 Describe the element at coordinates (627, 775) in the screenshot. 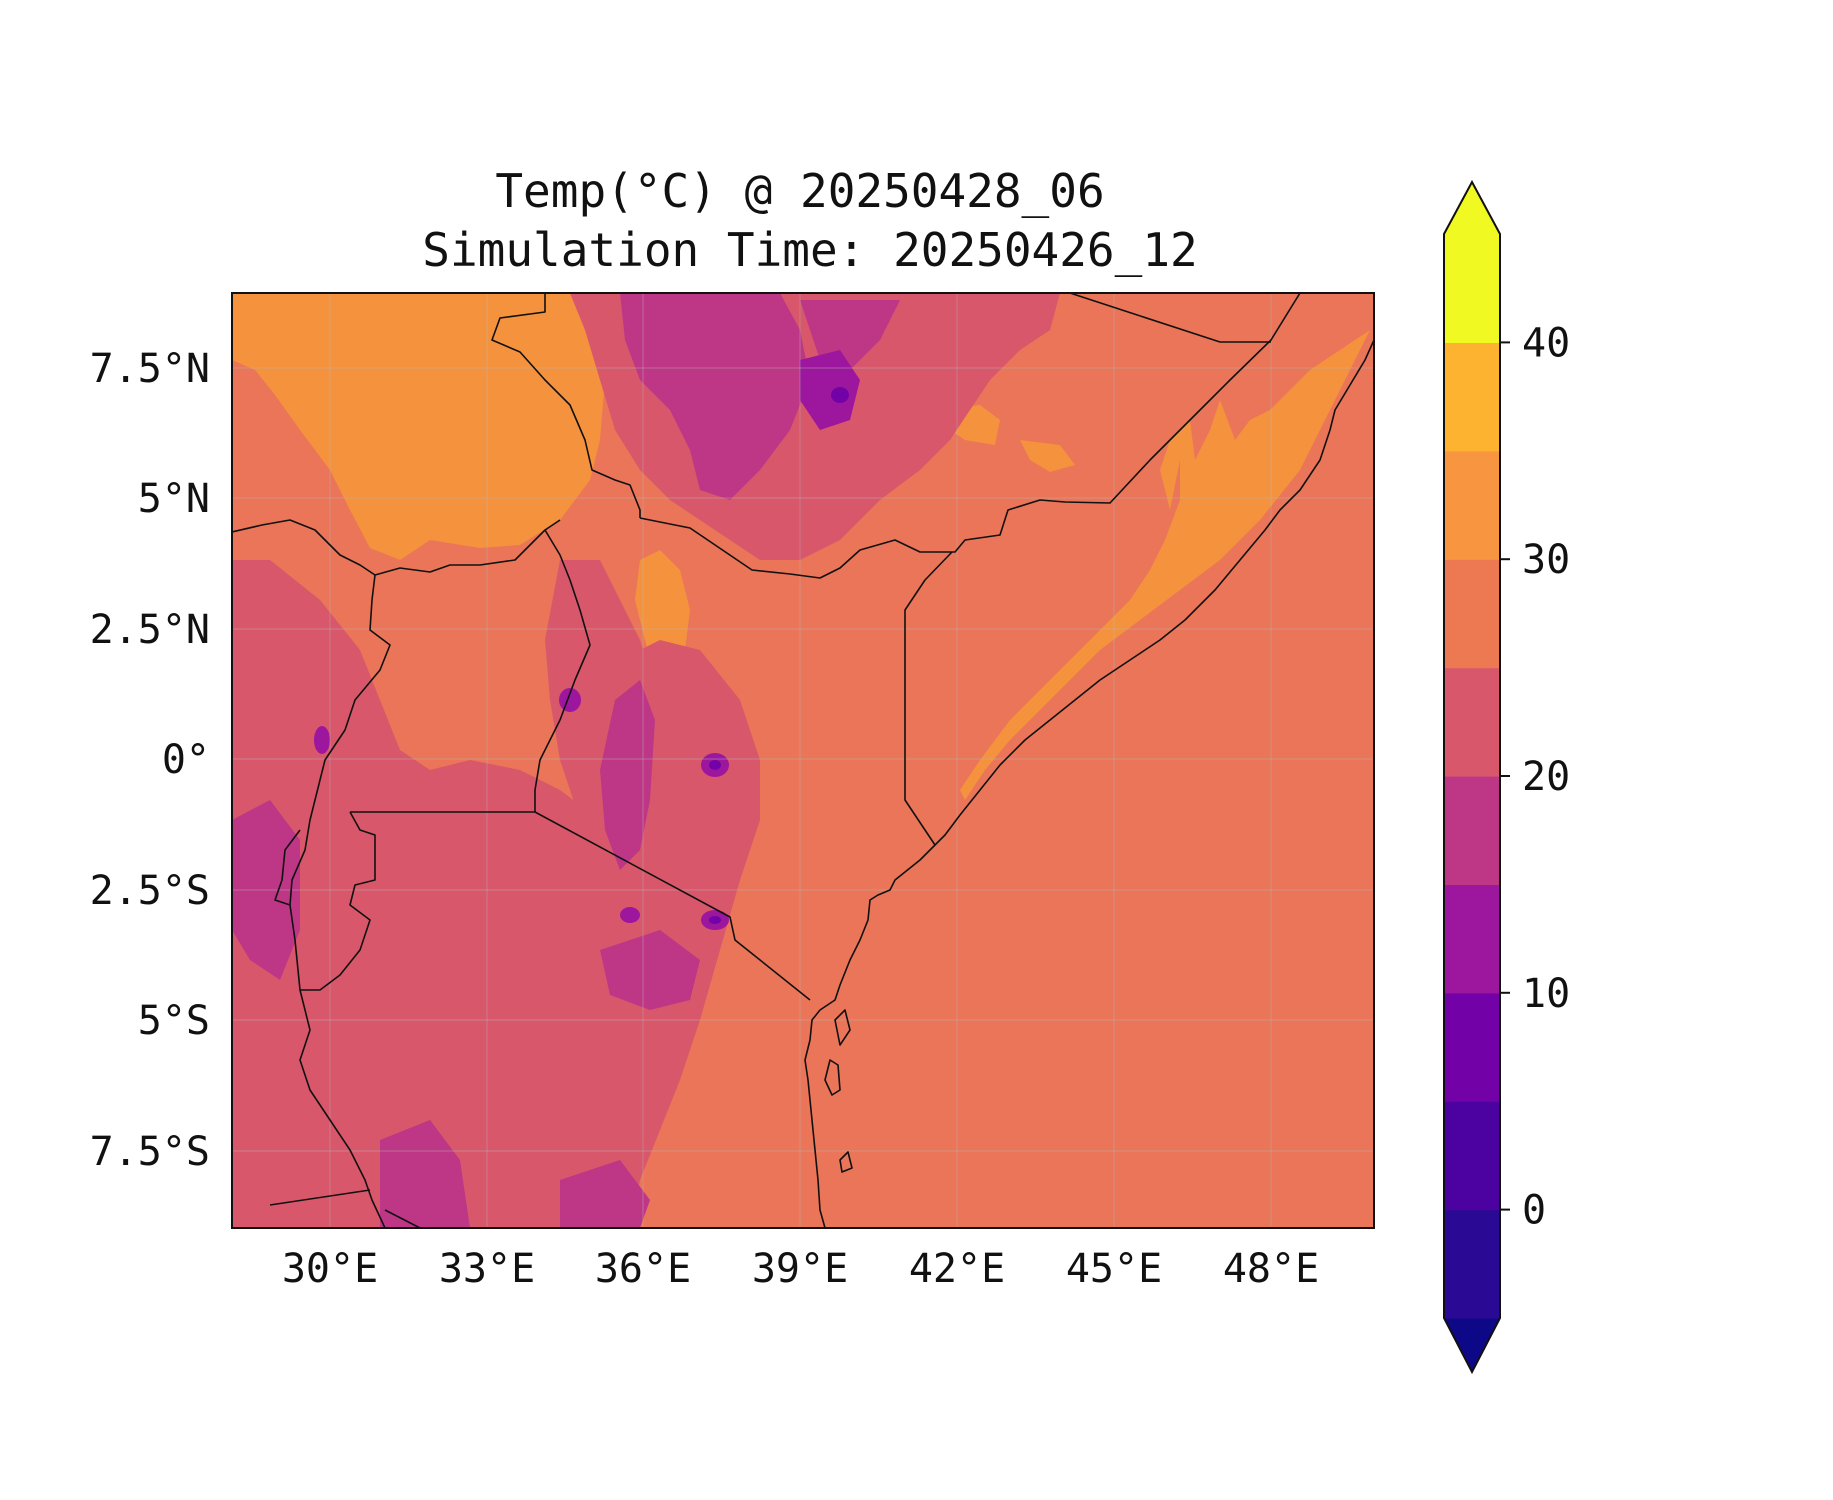

I see `contour-rift-cool` at that location.